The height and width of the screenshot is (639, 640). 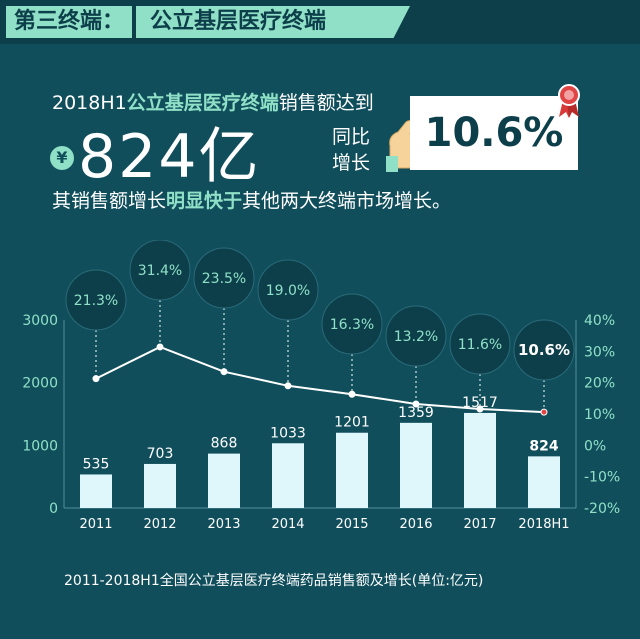 What do you see at coordinates (416, 413) in the screenshot?
I see `bar-value-label: 1359` at bounding box center [416, 413].